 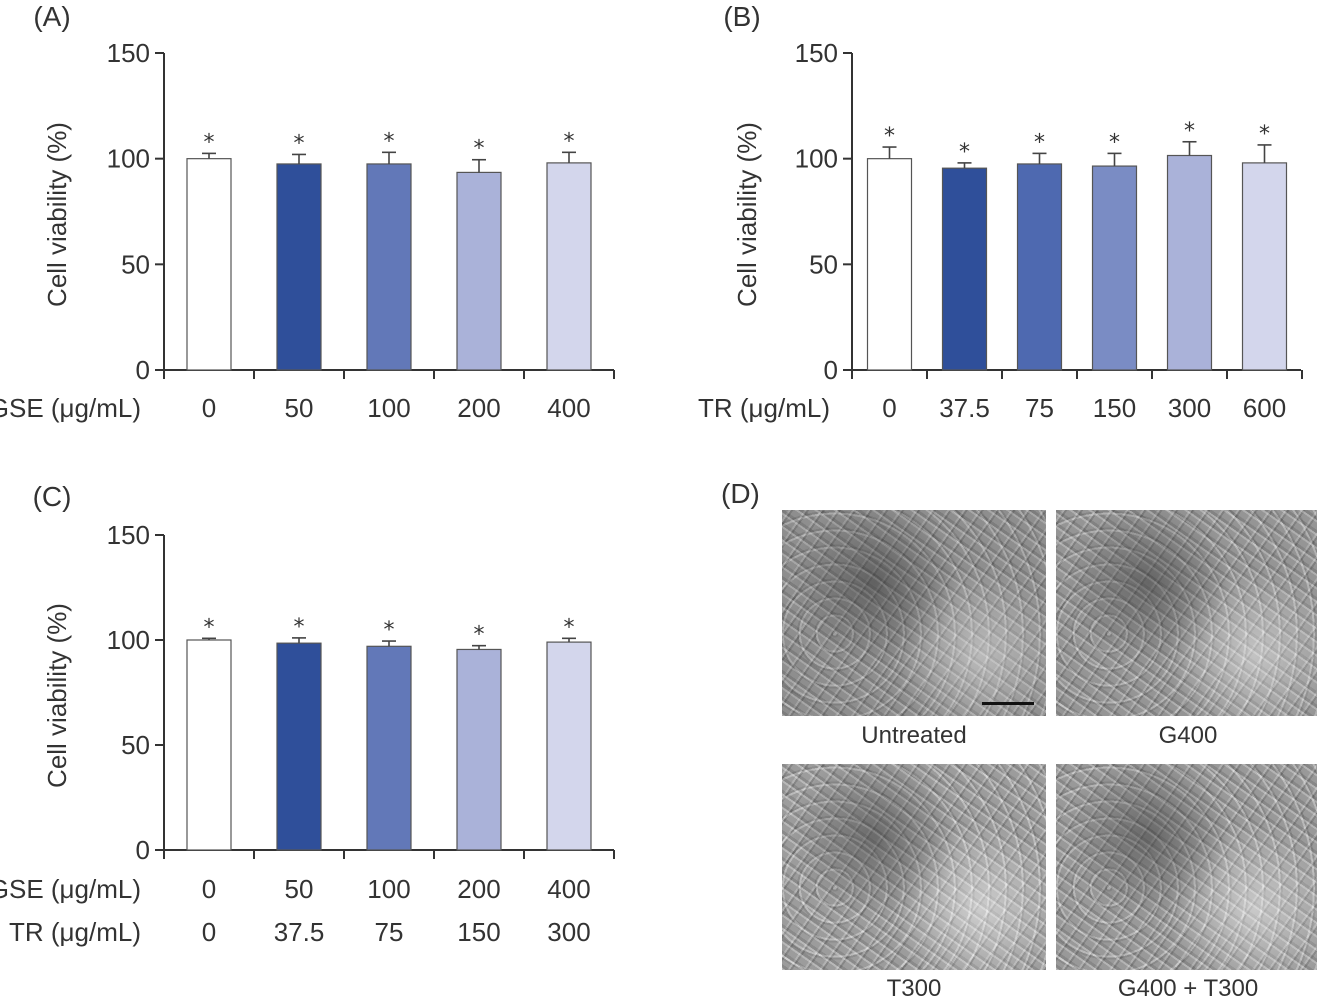 What do you see at coordinates (740, 493) in the screenshot?
I see `panel-letter-d: (D)` at bounding box center [740, 493].